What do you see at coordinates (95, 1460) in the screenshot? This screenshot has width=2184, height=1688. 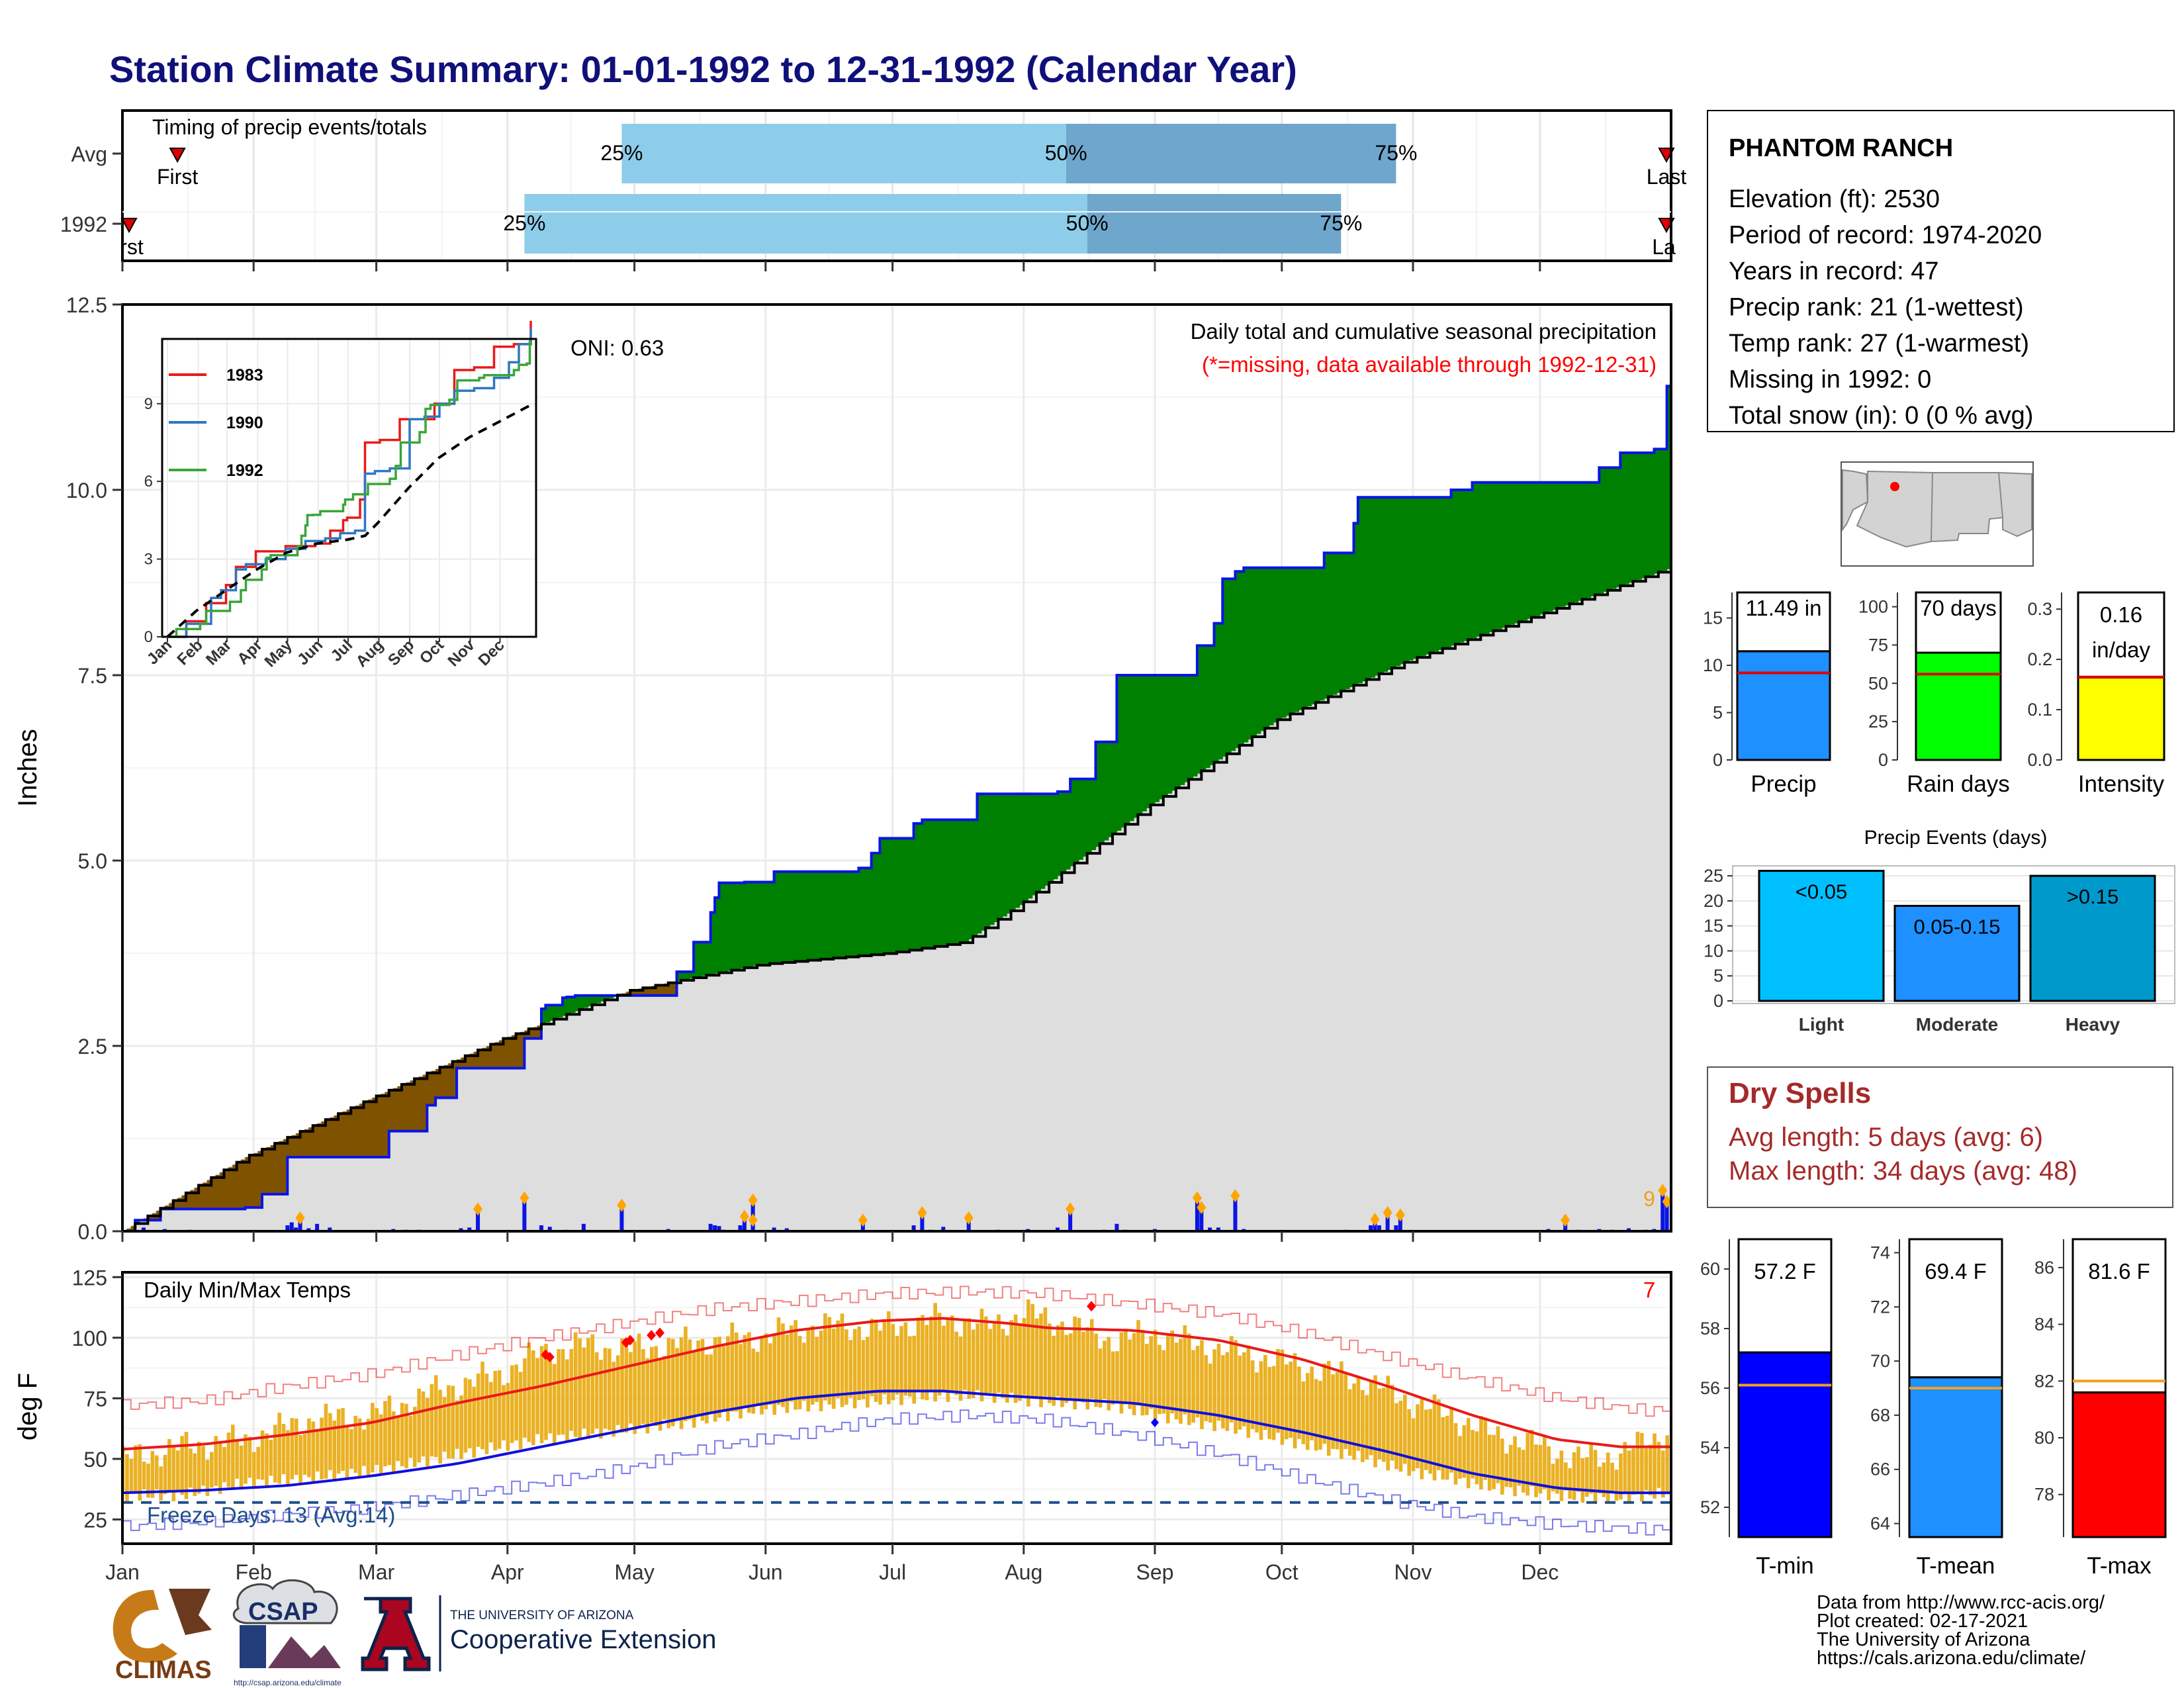 I see `temp-y-tick-label: 50` at bounding box center [95, 1460].